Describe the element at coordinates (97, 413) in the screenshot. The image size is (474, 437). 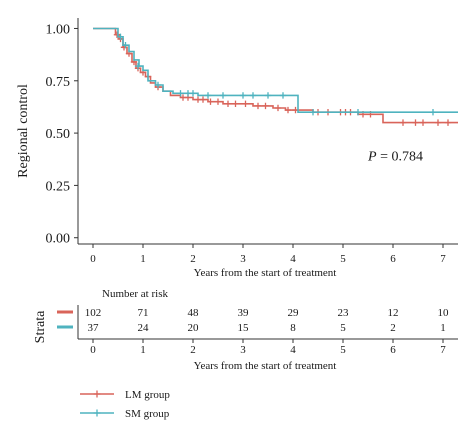
I see `legend-censor-sm-group` at that location.